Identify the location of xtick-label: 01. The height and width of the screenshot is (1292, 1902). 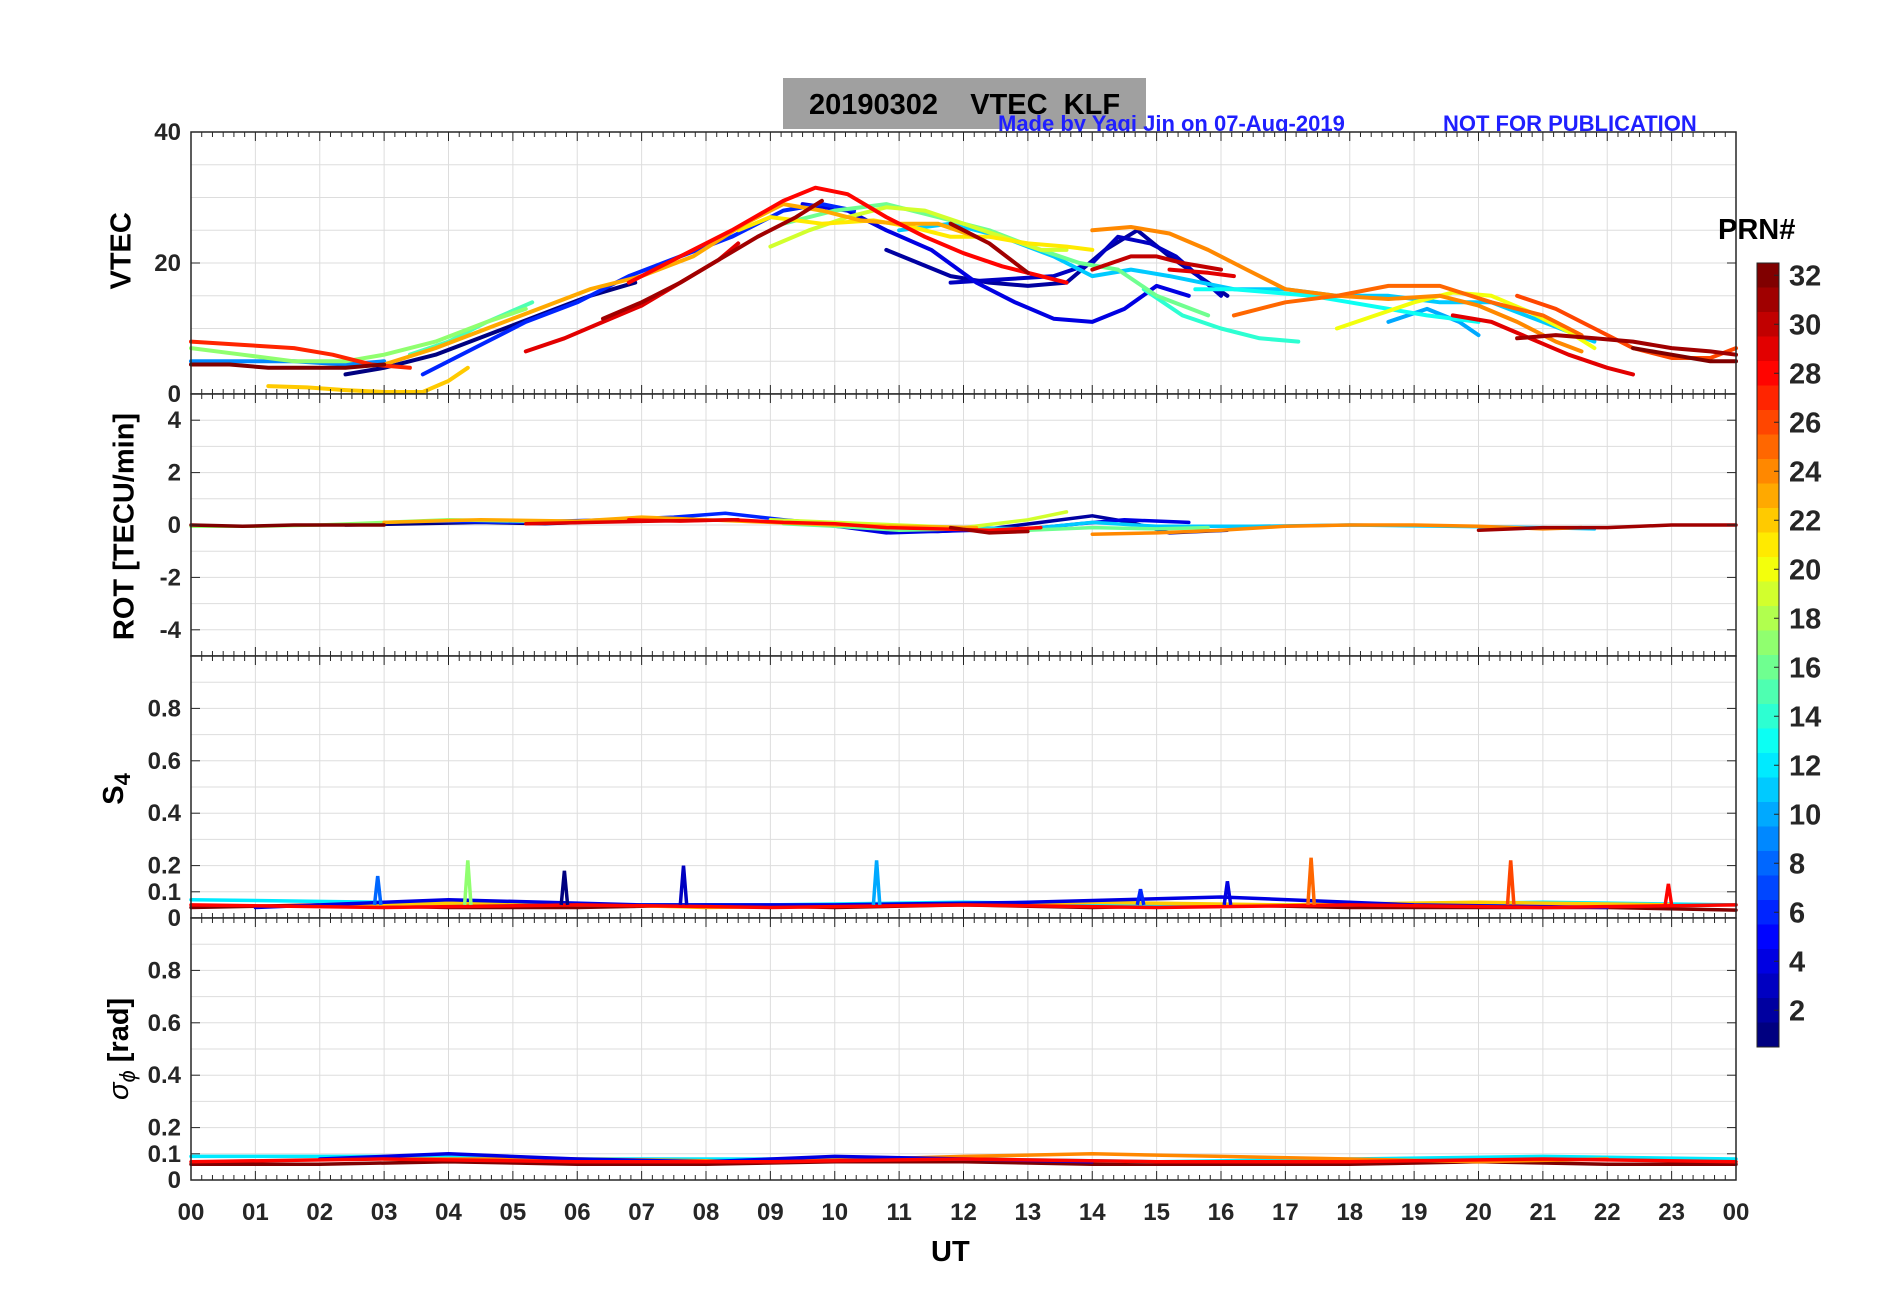
(255, 1212).